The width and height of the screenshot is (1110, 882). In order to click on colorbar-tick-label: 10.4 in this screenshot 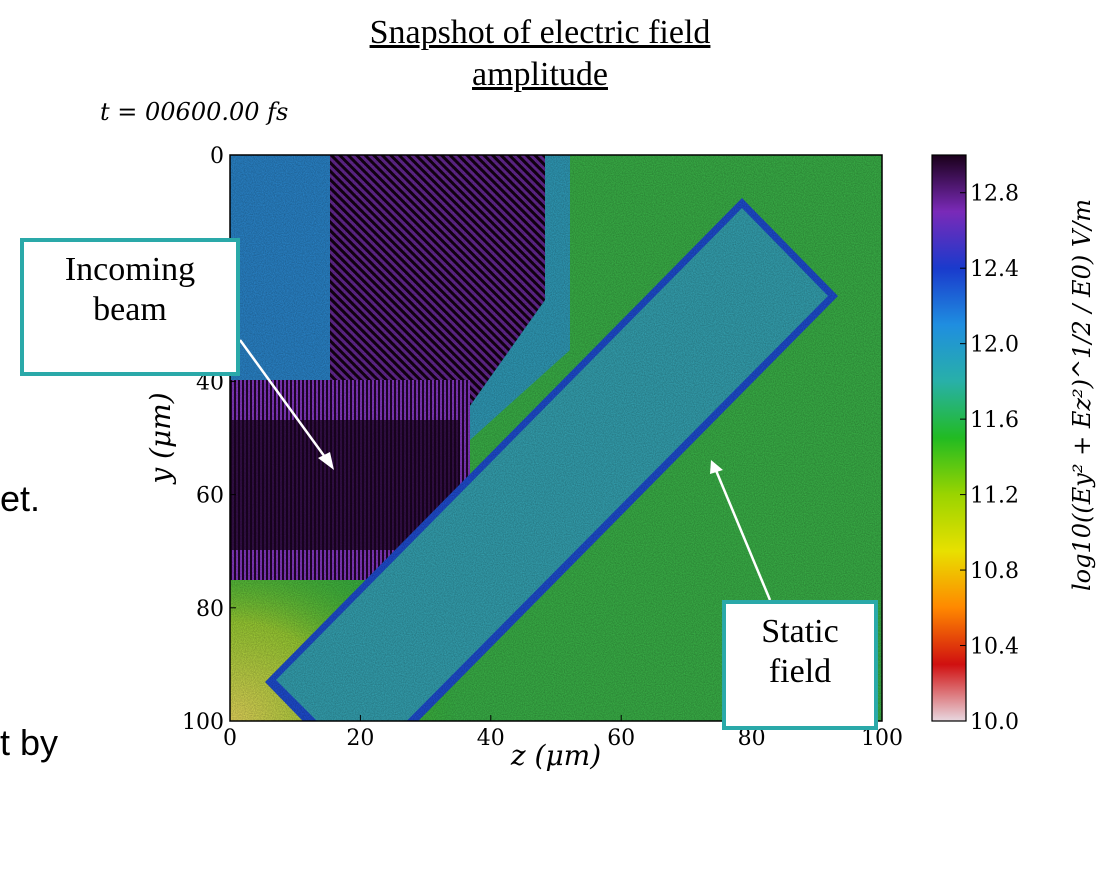, I will do `click(994, 647)`.